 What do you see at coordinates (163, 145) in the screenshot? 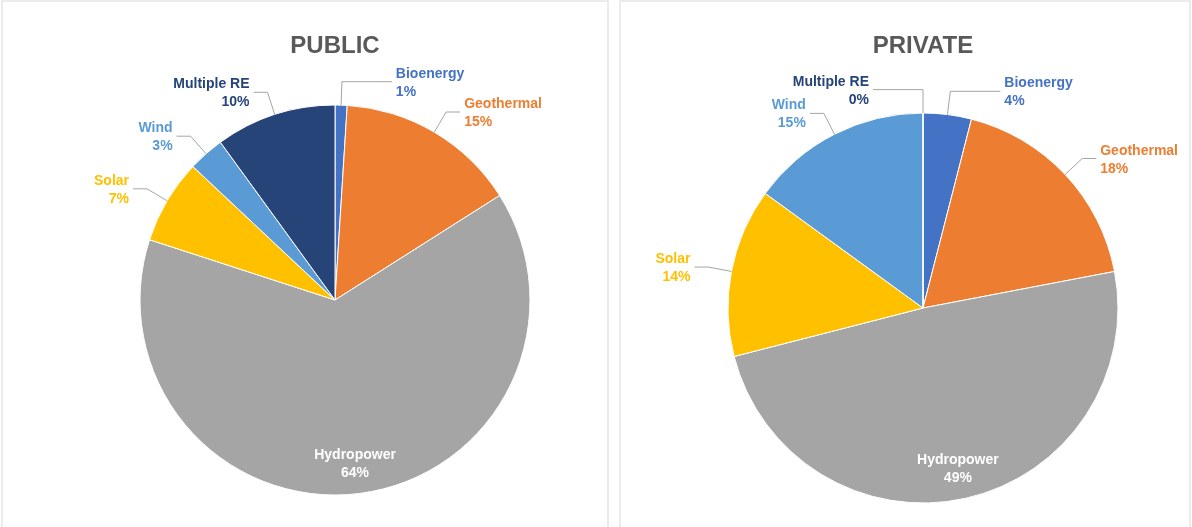
I see `data-label: 3%` at bounding box center [163, 145].